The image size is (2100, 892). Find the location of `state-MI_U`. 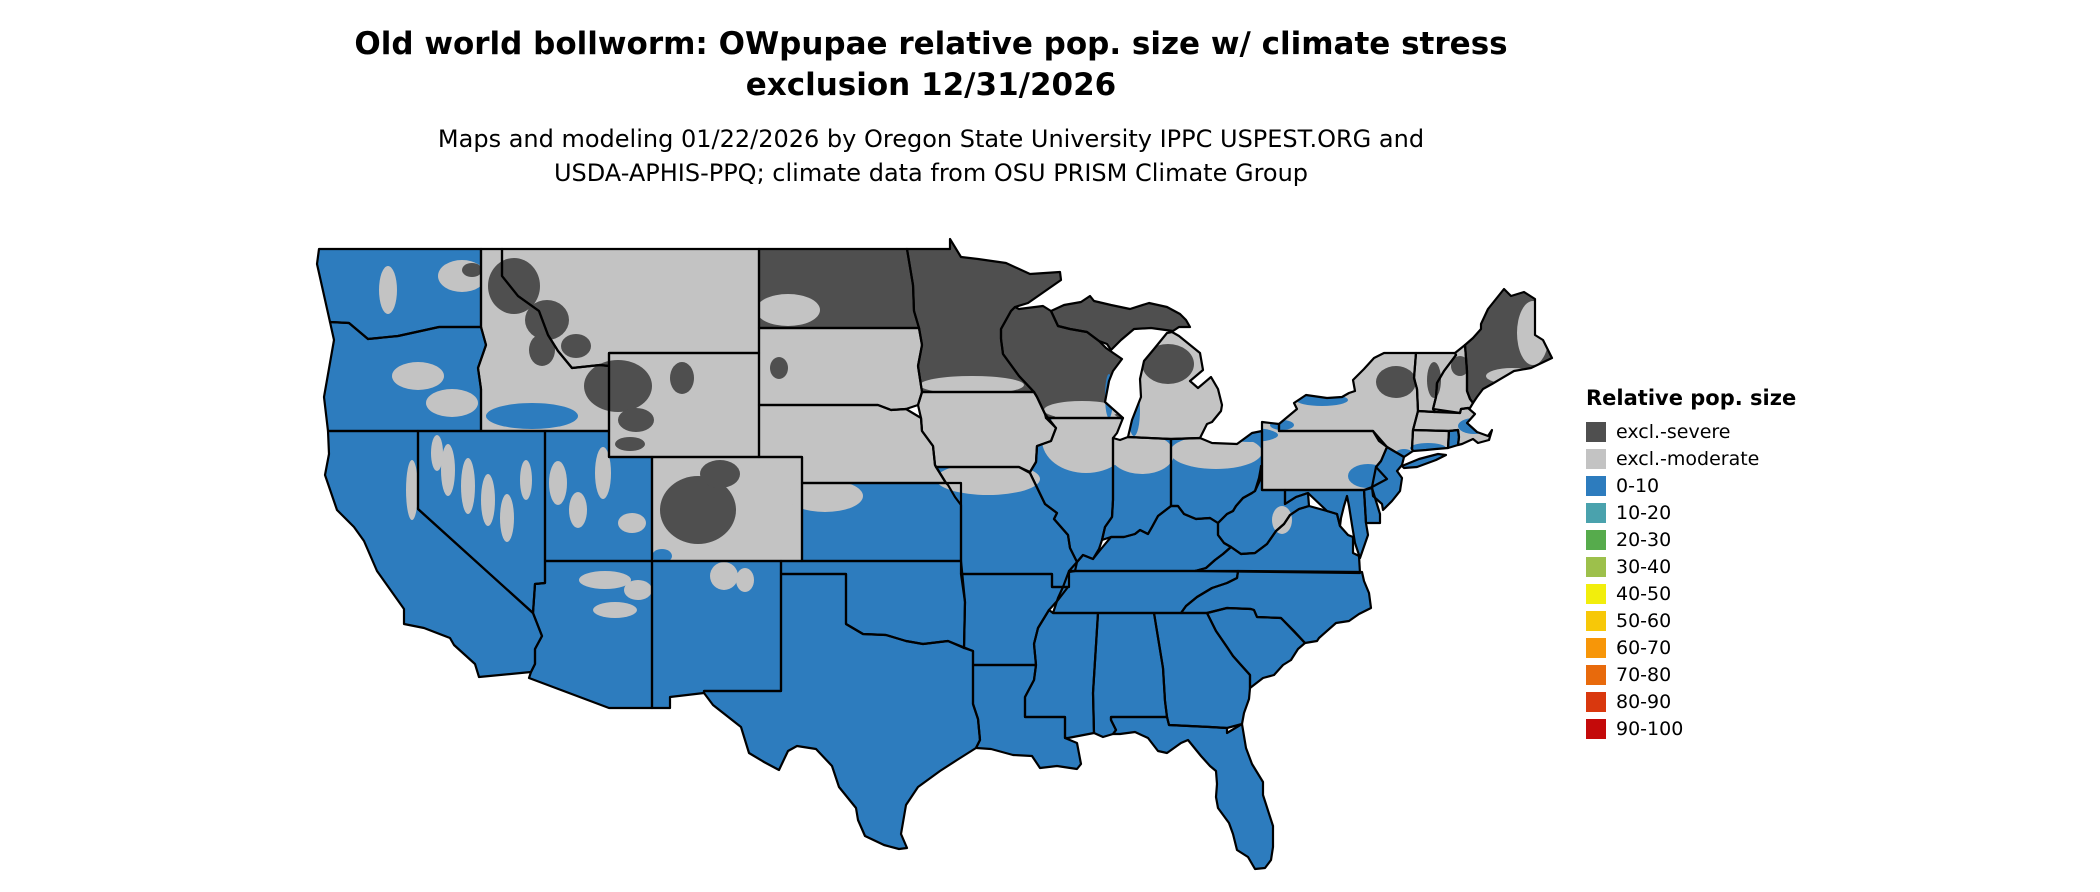

state-MI_U is located at coordinates (1120, 323).